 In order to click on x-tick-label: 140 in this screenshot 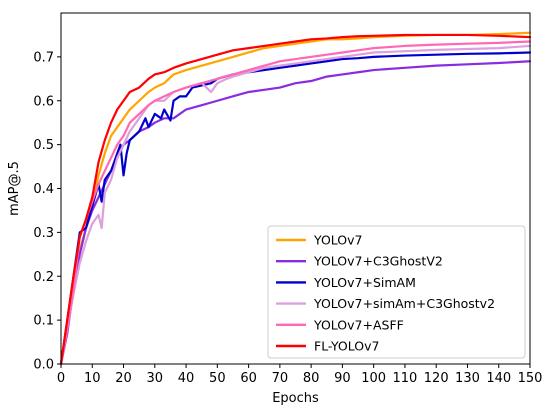, I will do `click(498, 378)`.